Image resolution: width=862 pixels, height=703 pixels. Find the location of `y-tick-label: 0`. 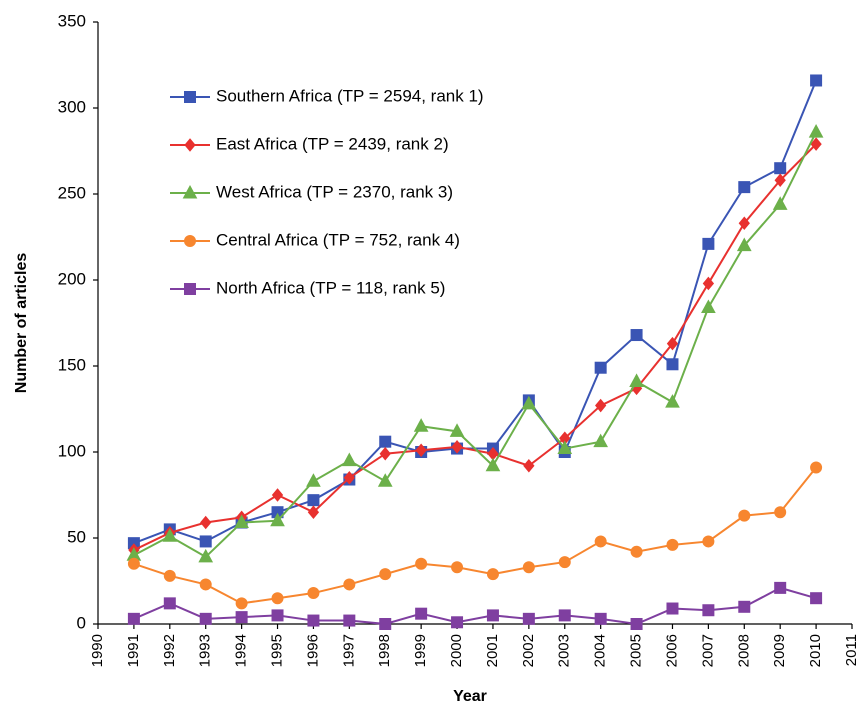

y-tick-label: 0 is located at coordinates (81, 622).